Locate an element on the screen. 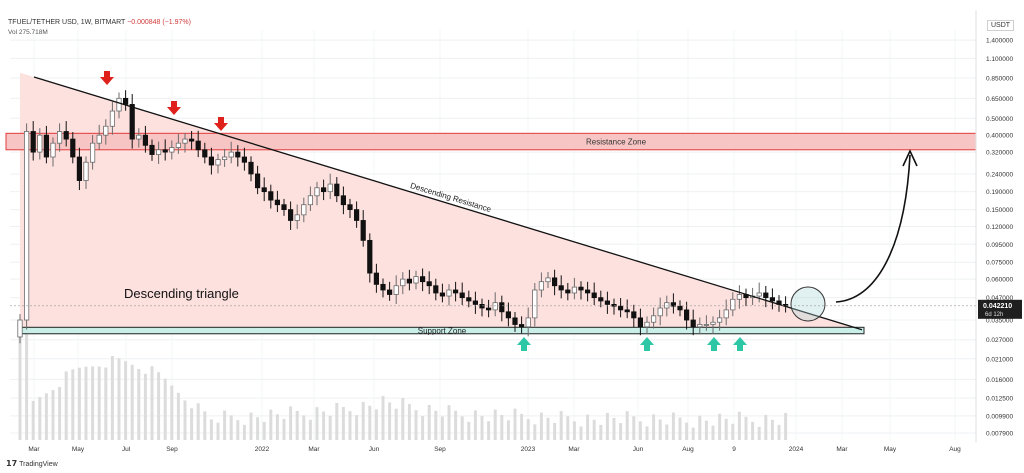  price-unit-button: USDT is located at coordinates (1001, 25).